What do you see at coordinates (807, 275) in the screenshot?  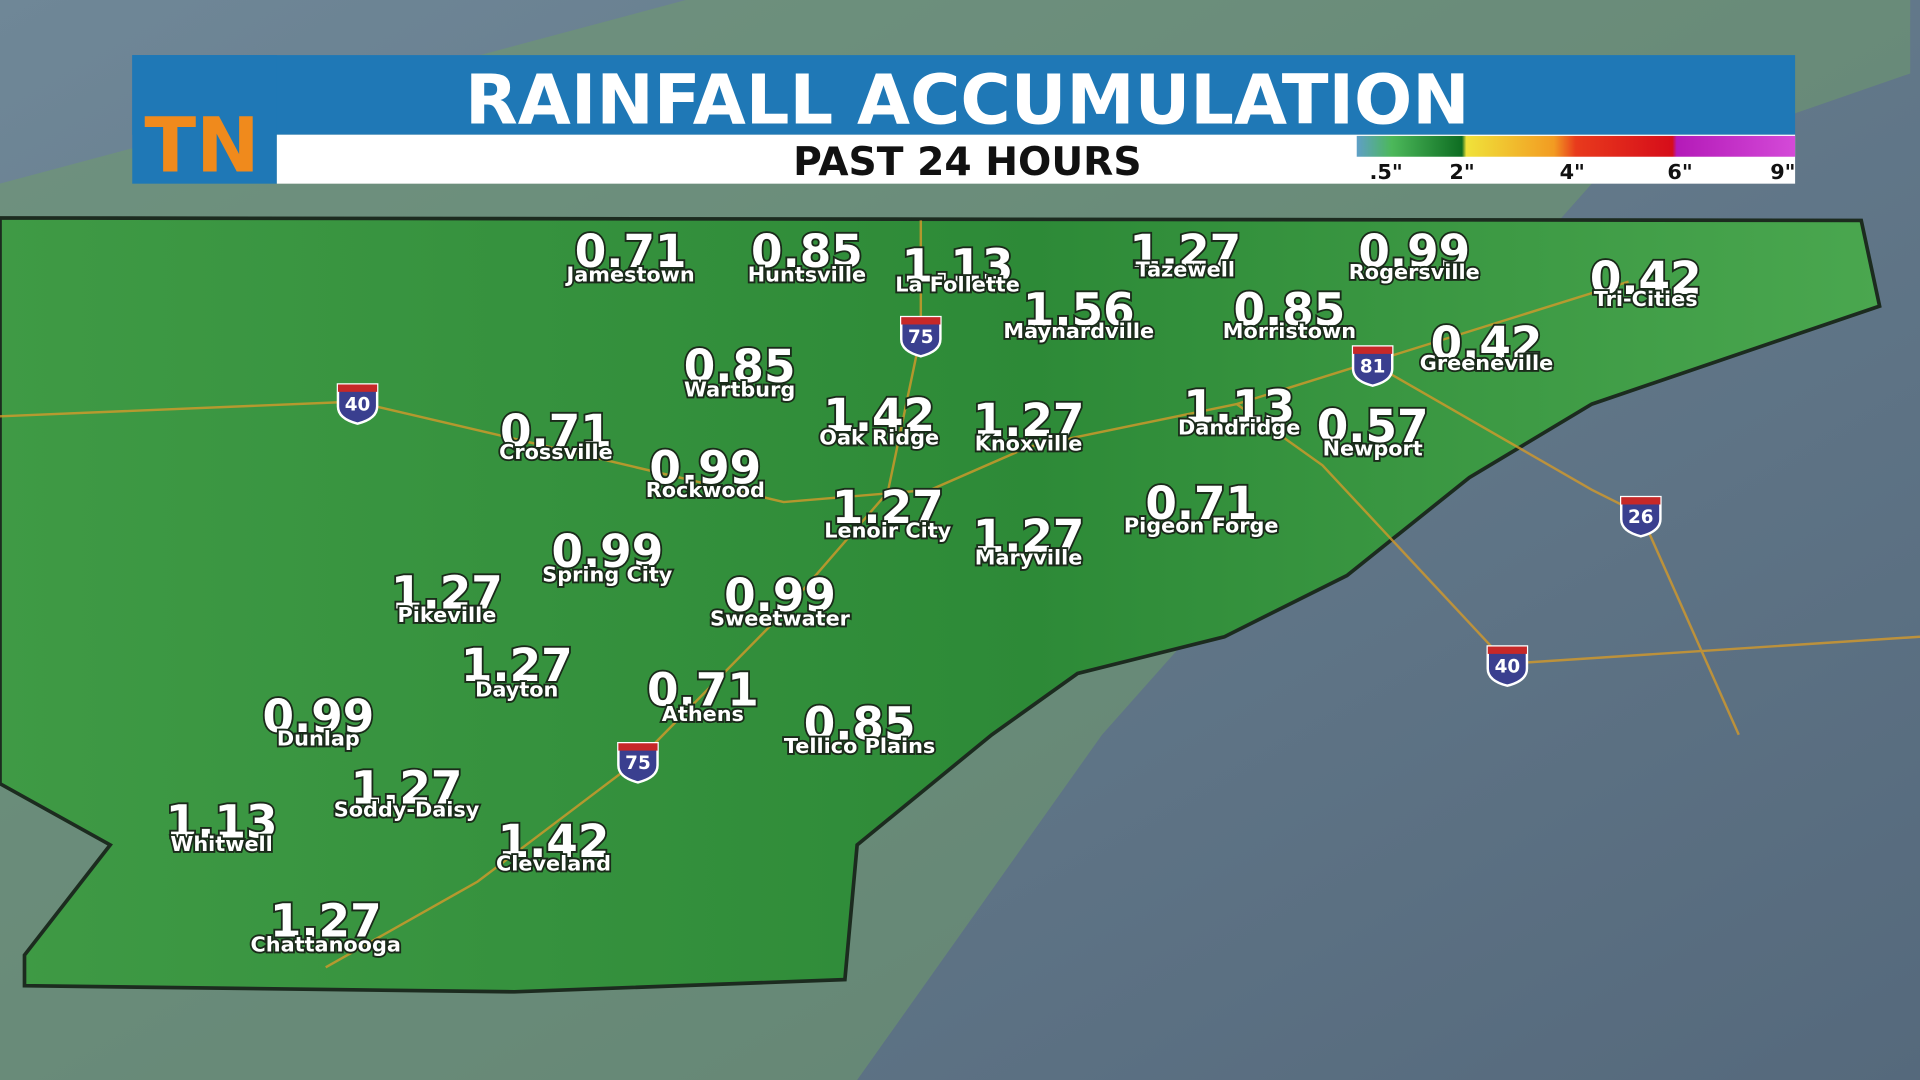 I see `city-name: Huntsville` at bounding box center [807, 275].